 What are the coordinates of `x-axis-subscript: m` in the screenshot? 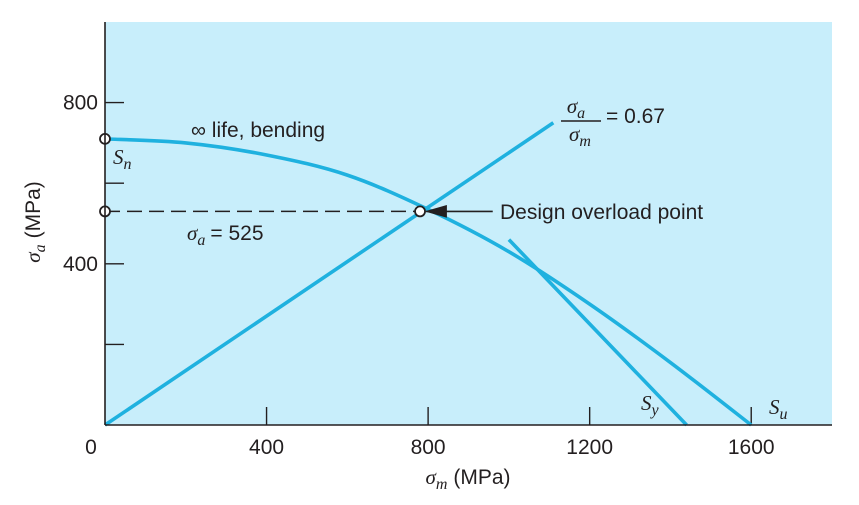 It's located at (442, 484).